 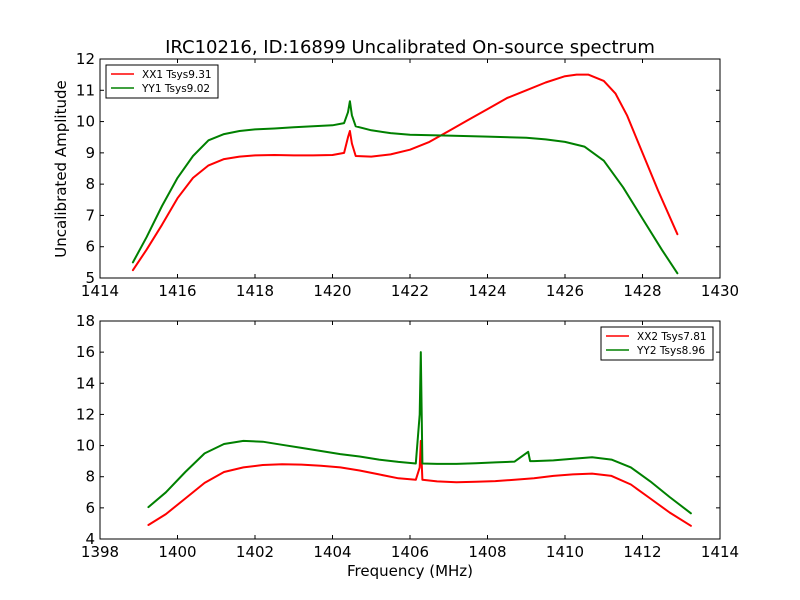 What do you see at coordinates (332, 291) in the screenshot?
I see `x-tick-label: 1420` at bounding box center [332, 291].